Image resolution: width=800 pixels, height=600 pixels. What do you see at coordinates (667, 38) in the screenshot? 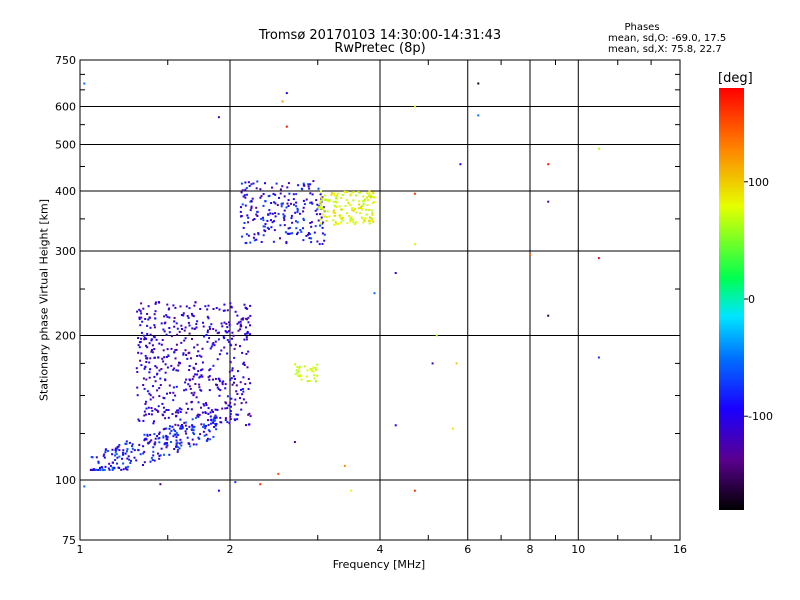
I see `phases-o-mode: mean, sd,O: -69.0, 17.5` at bounding box center [667, 38].